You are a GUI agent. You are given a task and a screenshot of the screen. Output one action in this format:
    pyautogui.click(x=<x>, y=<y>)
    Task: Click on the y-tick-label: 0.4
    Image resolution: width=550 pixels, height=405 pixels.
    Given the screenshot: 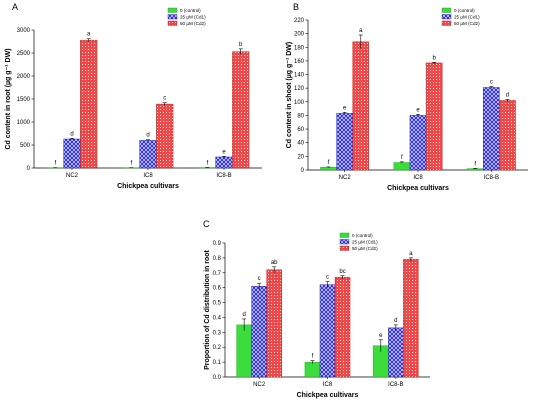 What is the action you would take?
    pyautogui.click(x=217, y=318)
    